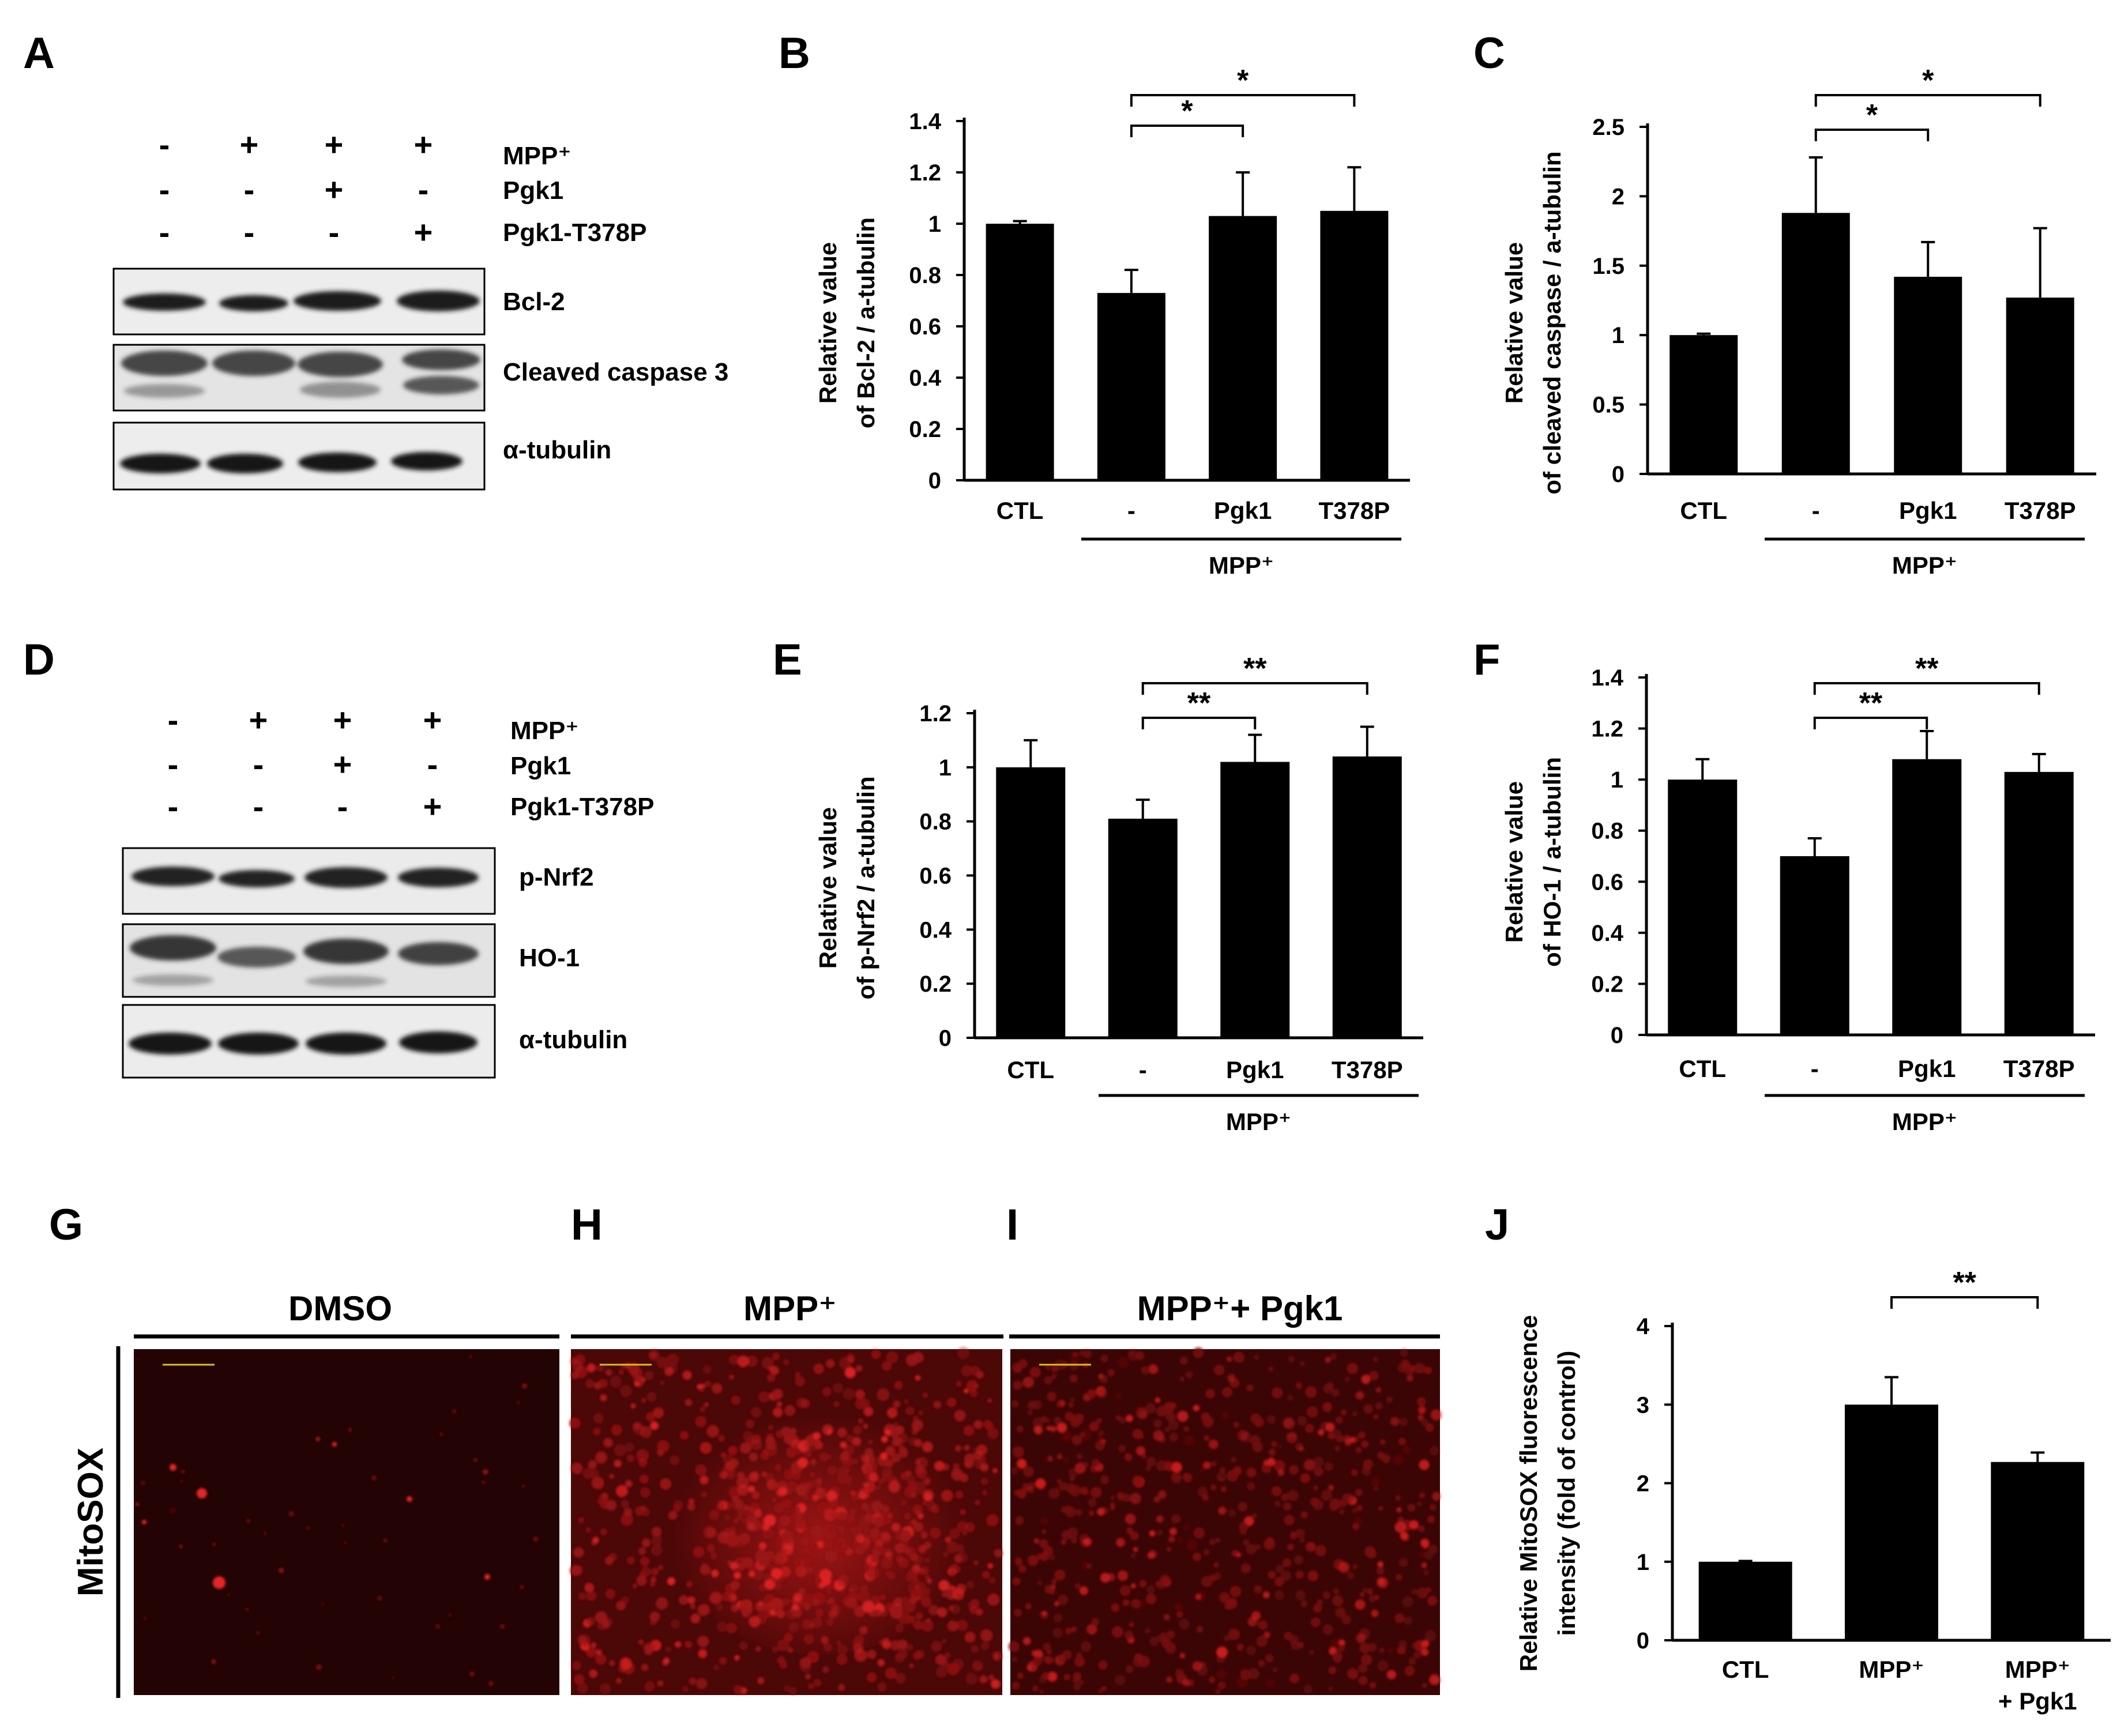  What do you see at coordinates (787, 659) in the screenshot?
I see `panel-label-e: E` at bounding box center [787, 659].